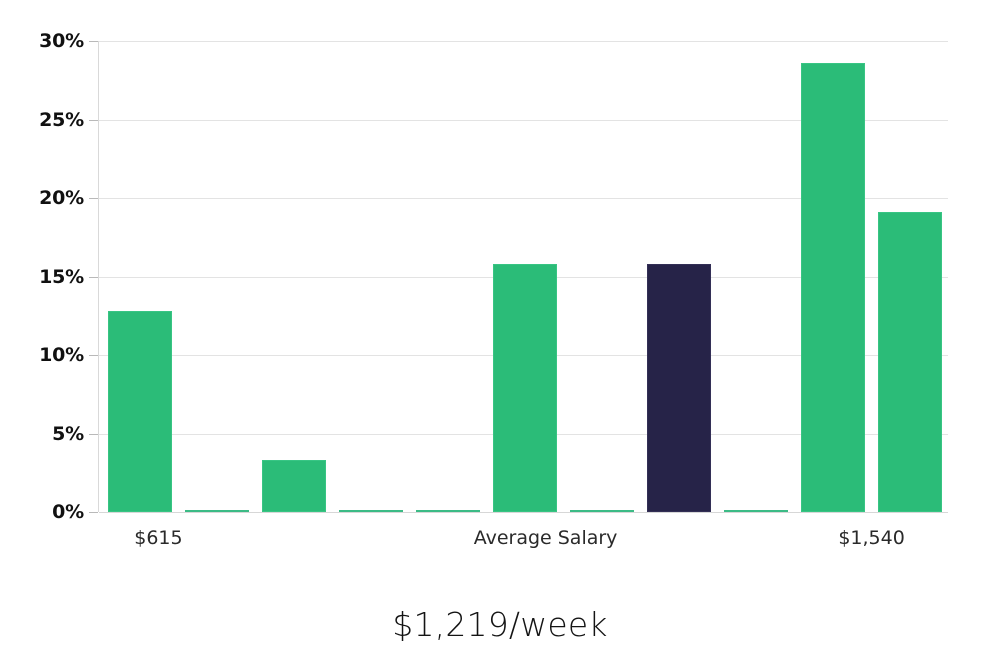 This screenshot has width=1000, height=660. What do you see at coordinates (545, 538) in the screenshot?
I see `x-tick-label: Average Salary` at bounding box center [545, 538].